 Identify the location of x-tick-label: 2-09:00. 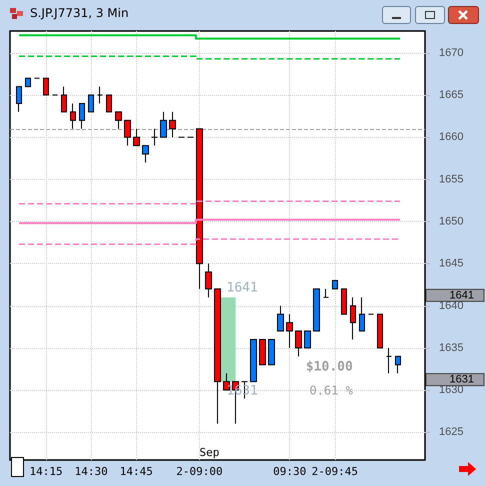
(199, 471).